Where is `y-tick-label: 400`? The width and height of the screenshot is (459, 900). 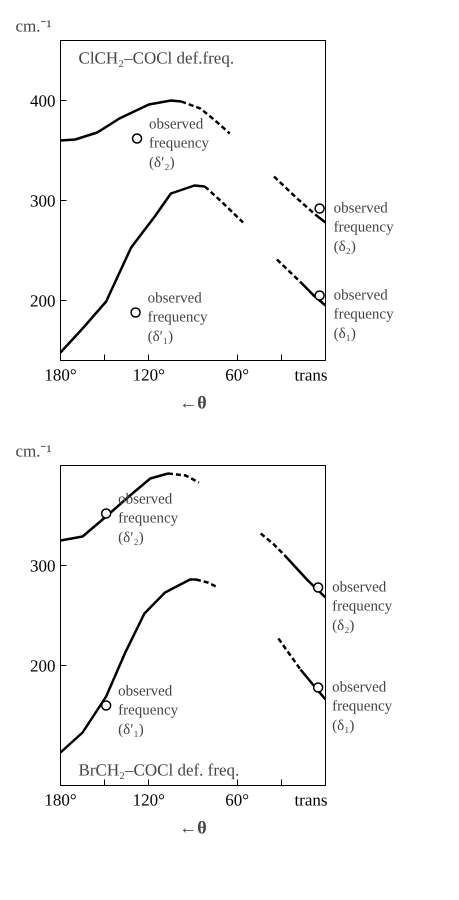
y-tick-label: 400 is located at coordinates (43, 101).